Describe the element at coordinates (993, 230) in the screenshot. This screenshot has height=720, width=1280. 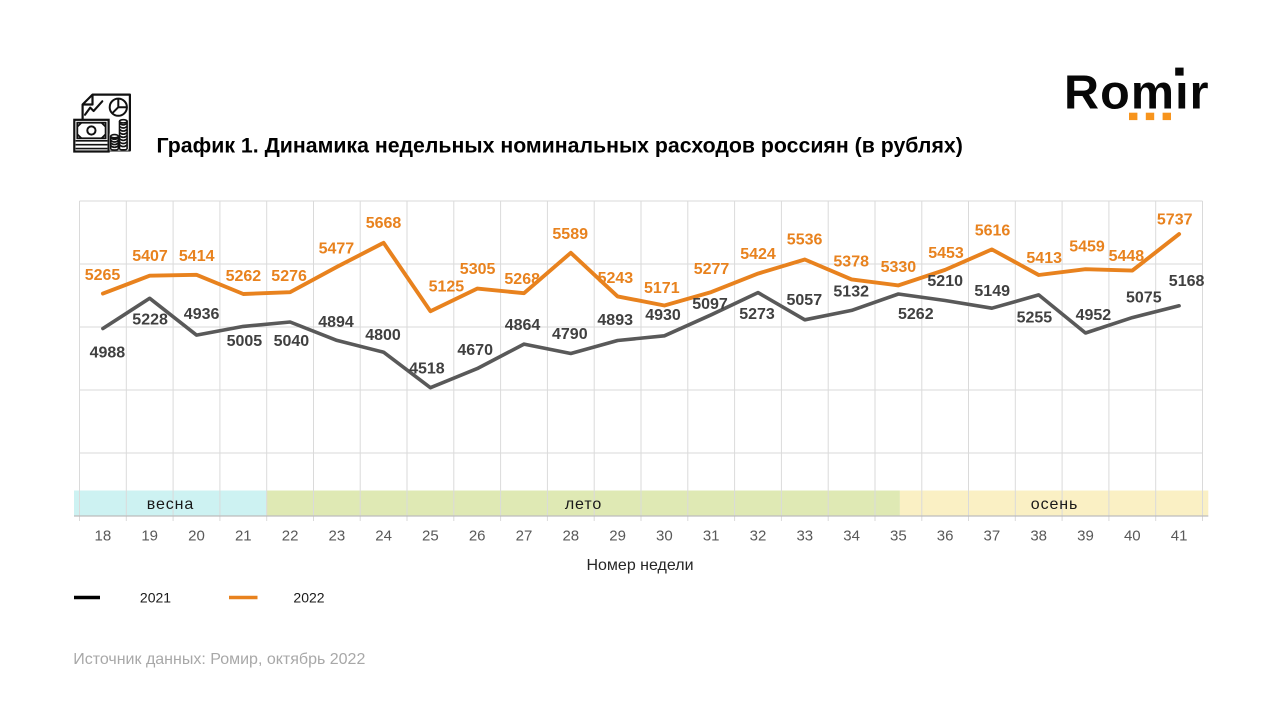
I see `svg-text: 5616` at that location.